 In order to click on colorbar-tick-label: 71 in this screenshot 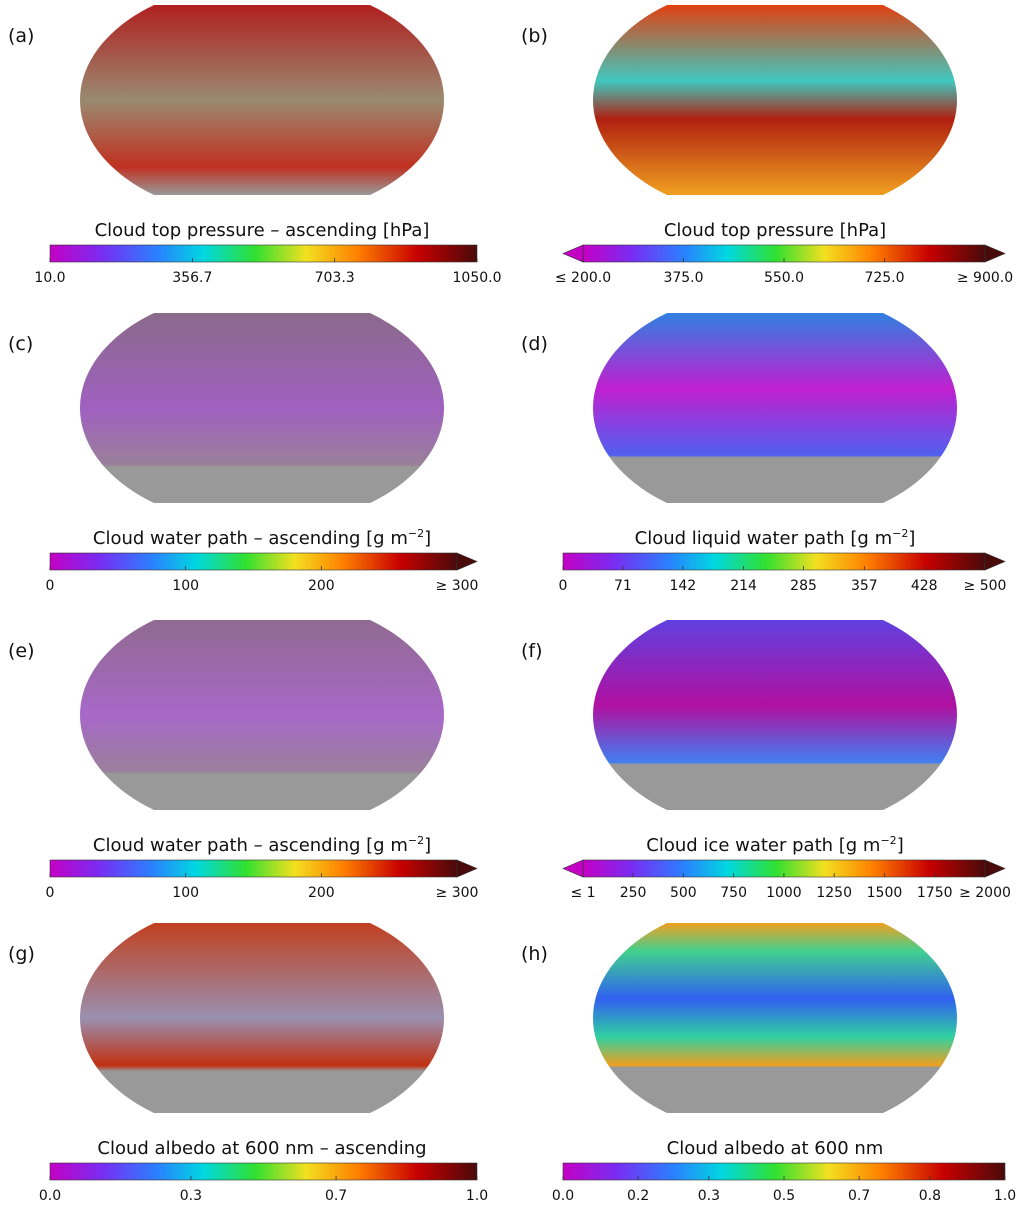, I will do `click(623, 586)`.